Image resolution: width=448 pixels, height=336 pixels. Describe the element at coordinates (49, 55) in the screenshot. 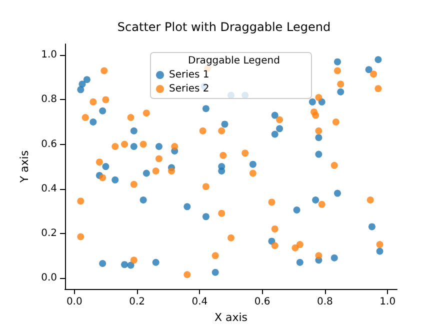

I see `y-tick-label: 1.0` at that location.